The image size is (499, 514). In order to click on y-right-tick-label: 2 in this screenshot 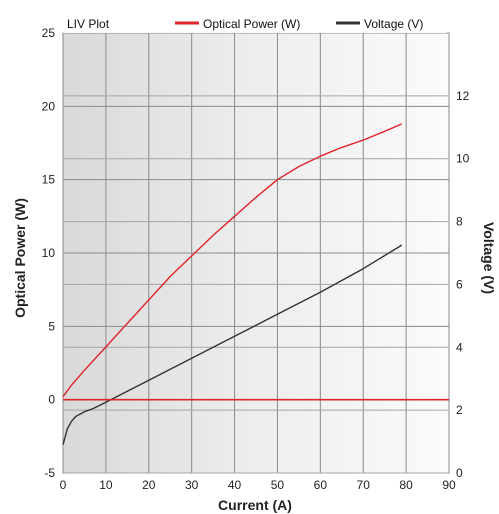, I will do `click(459, 410)`.